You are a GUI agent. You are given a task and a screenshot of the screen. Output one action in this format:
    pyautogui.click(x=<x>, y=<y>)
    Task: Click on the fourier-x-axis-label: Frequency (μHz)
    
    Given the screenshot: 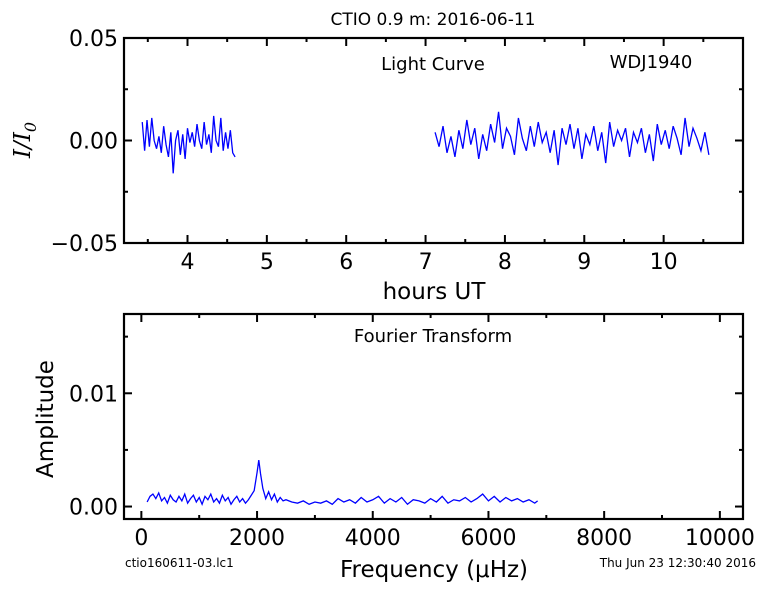 What is the action you would take?
    pyautogui.click(x=434, y=570)
    